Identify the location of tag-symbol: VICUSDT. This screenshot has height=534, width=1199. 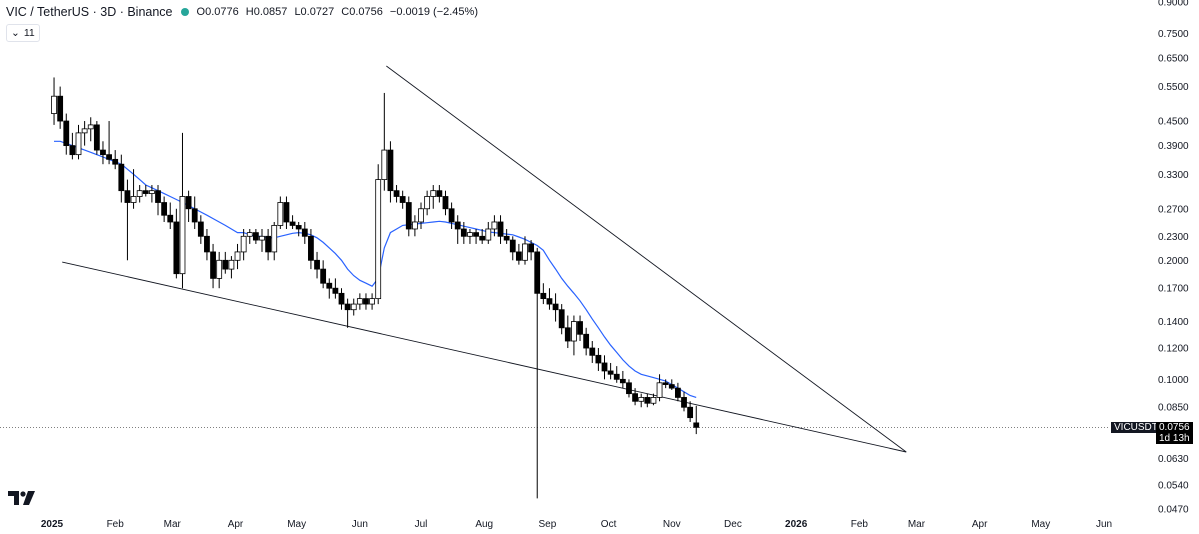
(1136, 427).